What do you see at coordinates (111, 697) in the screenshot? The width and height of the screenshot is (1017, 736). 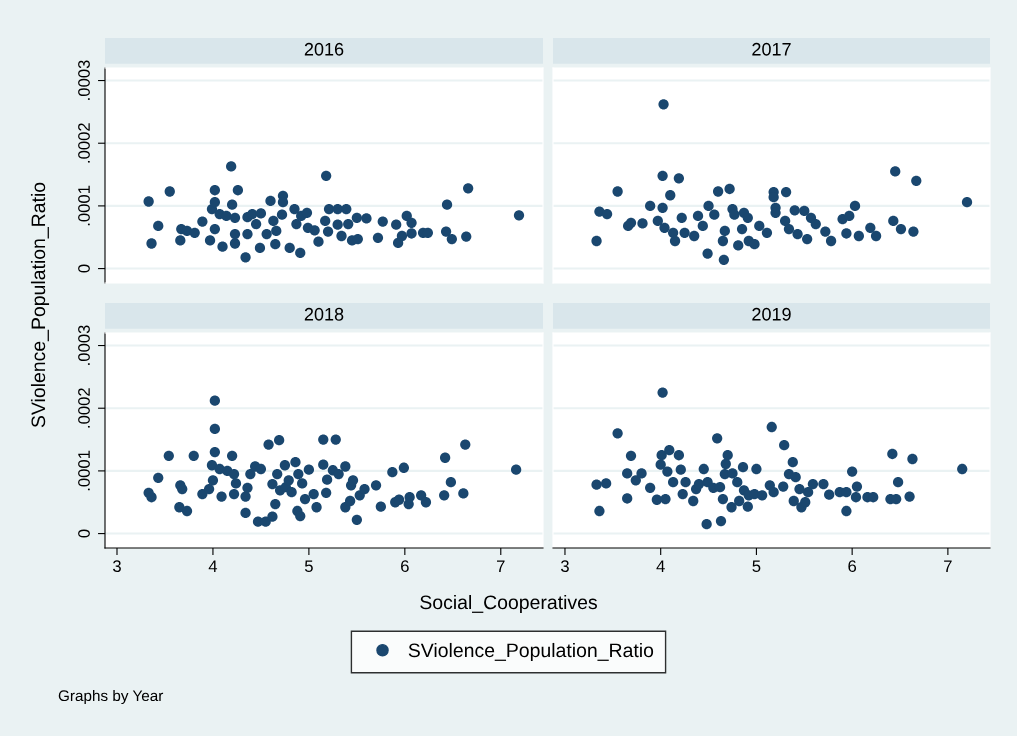 I see `text: Graphs by Year` at bounding box center [111, 697].